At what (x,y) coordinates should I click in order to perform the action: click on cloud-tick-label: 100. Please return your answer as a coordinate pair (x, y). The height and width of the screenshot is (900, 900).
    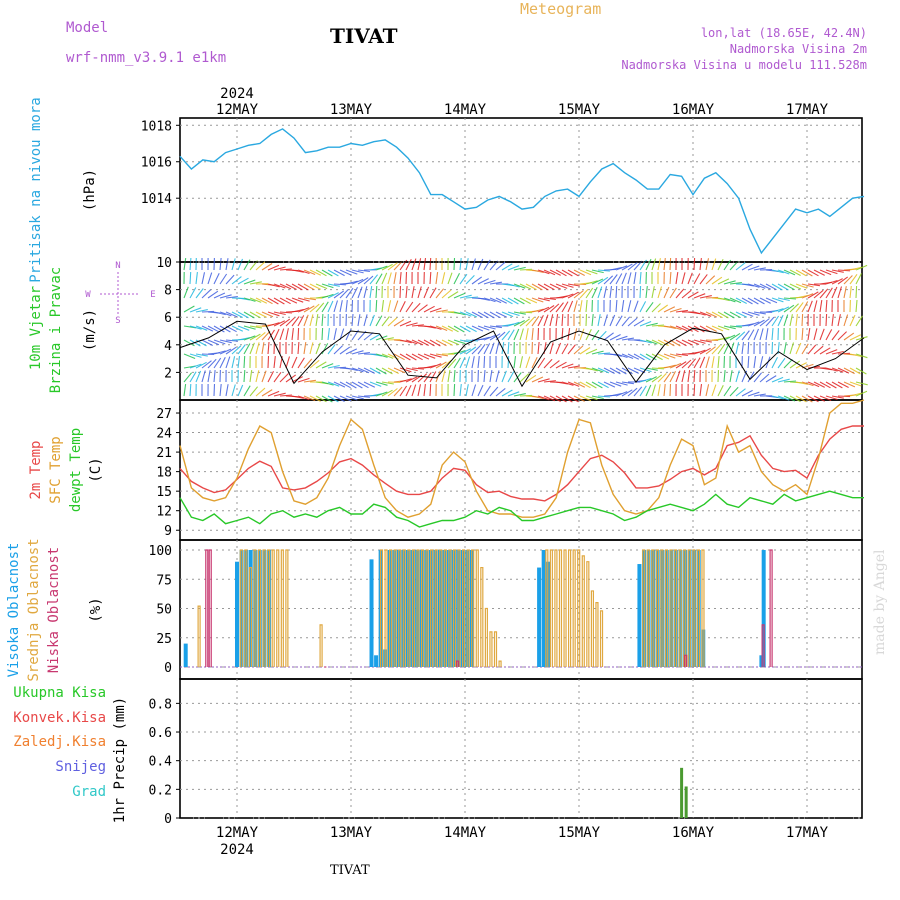
    Looking at the image, I should click on (160, 551).